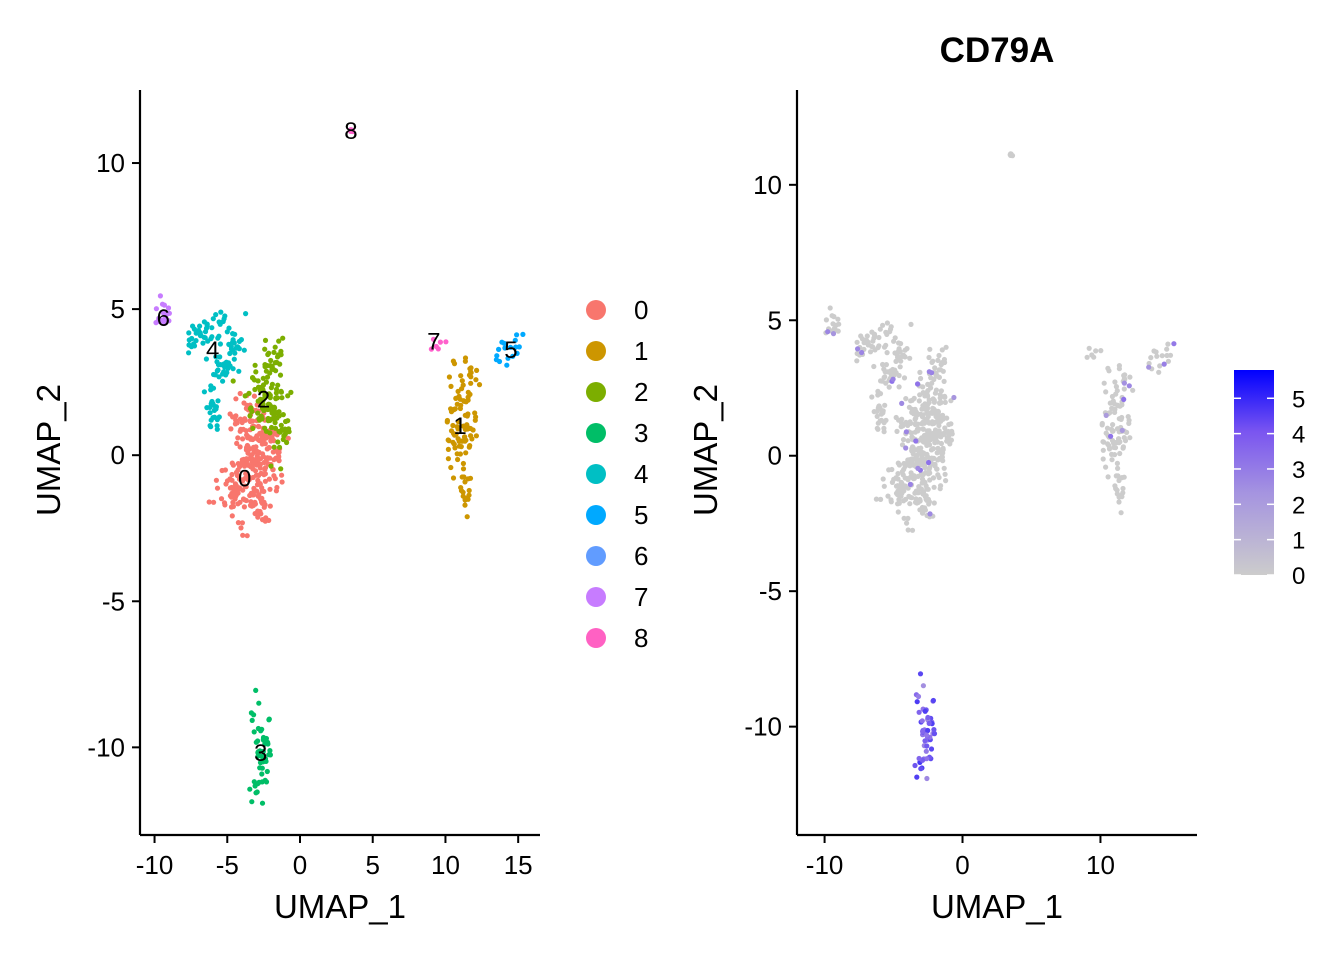  Describe the element at coordinates (510, 350) in the screenshot. I see `cluster-label: 5` at that location.